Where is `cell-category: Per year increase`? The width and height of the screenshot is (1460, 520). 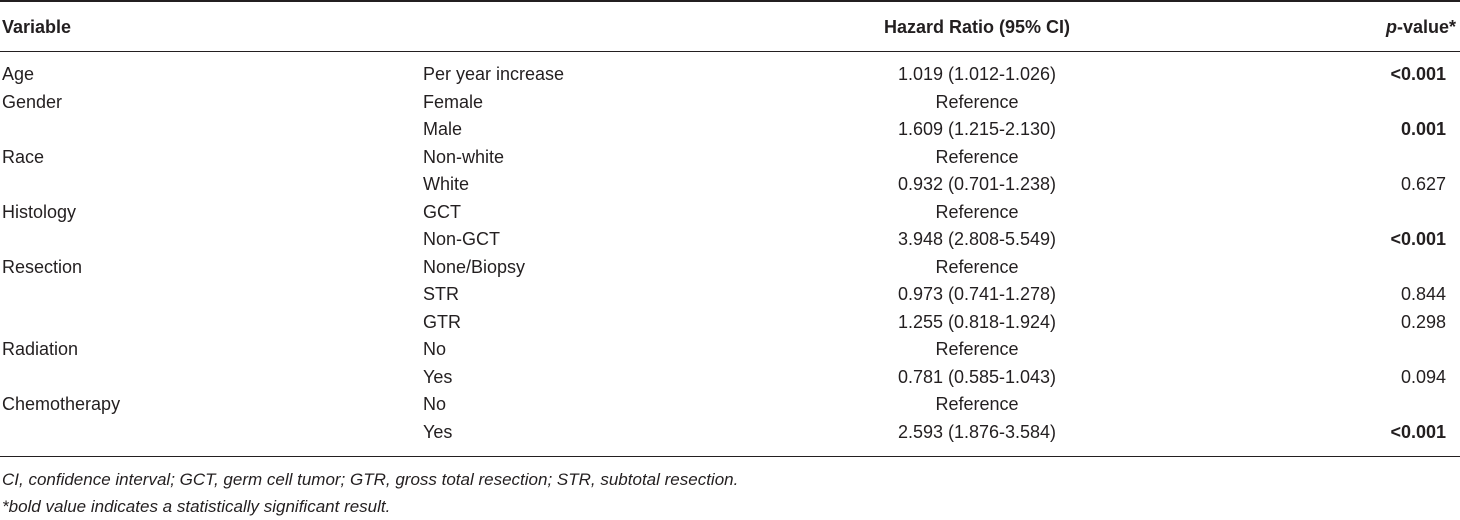
cell-category: Per year increase is located at coordinates (494, 74).